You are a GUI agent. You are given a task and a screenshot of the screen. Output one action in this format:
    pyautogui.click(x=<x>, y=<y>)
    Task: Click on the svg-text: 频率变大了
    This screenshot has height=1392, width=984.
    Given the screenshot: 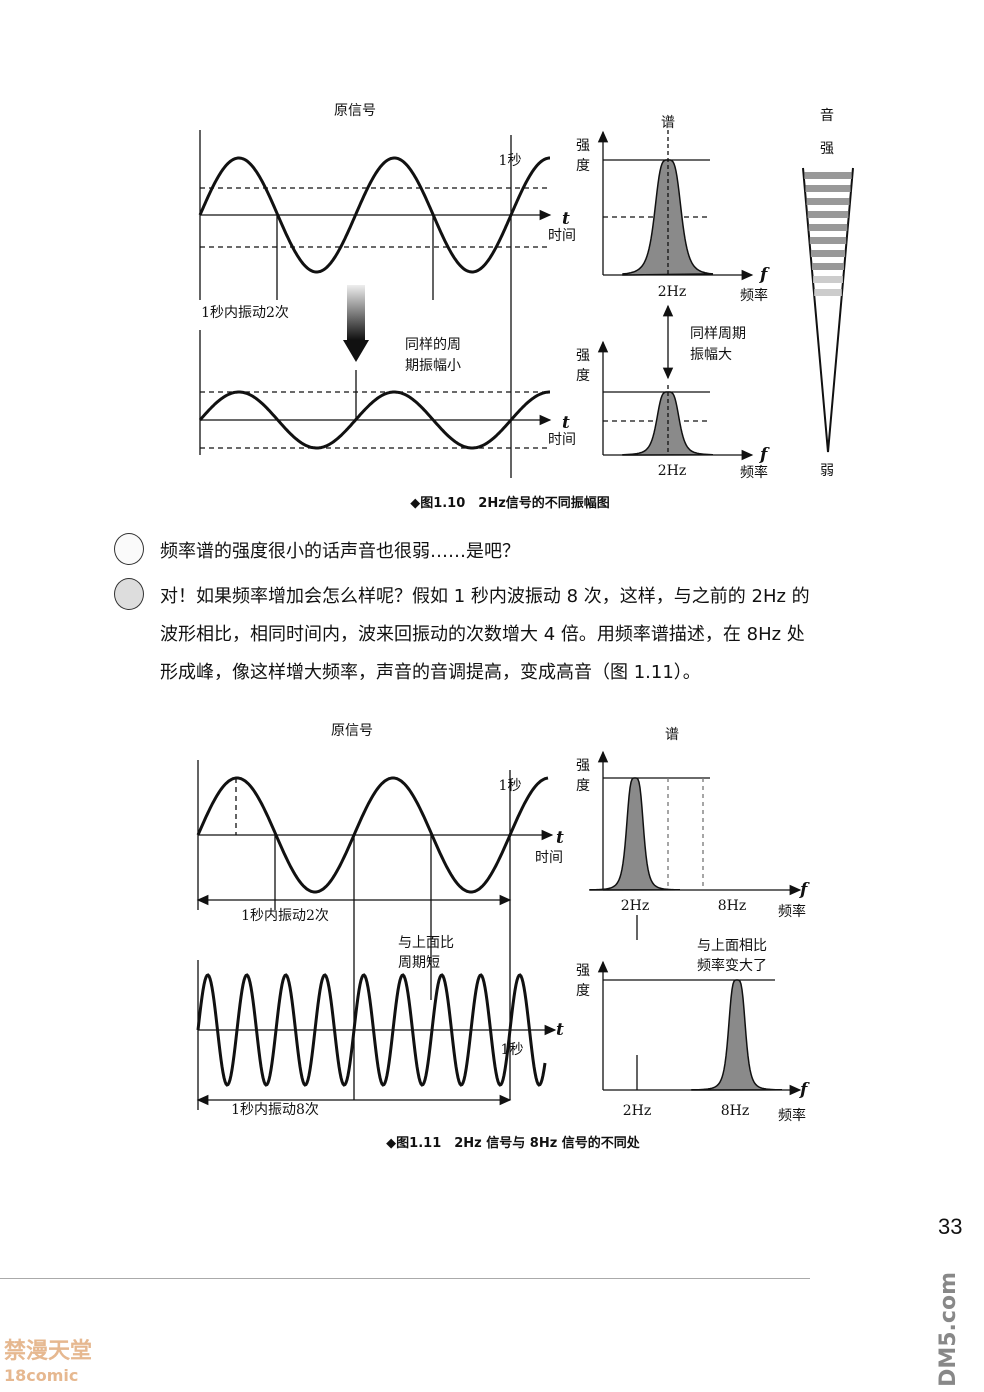 What is the action you would take?
    pyautogui.click(x=732, y=965)
    